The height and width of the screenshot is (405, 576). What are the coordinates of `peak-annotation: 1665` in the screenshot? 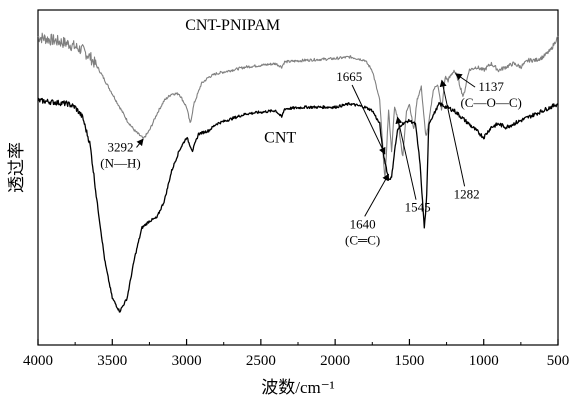 It's located at (361, 112).